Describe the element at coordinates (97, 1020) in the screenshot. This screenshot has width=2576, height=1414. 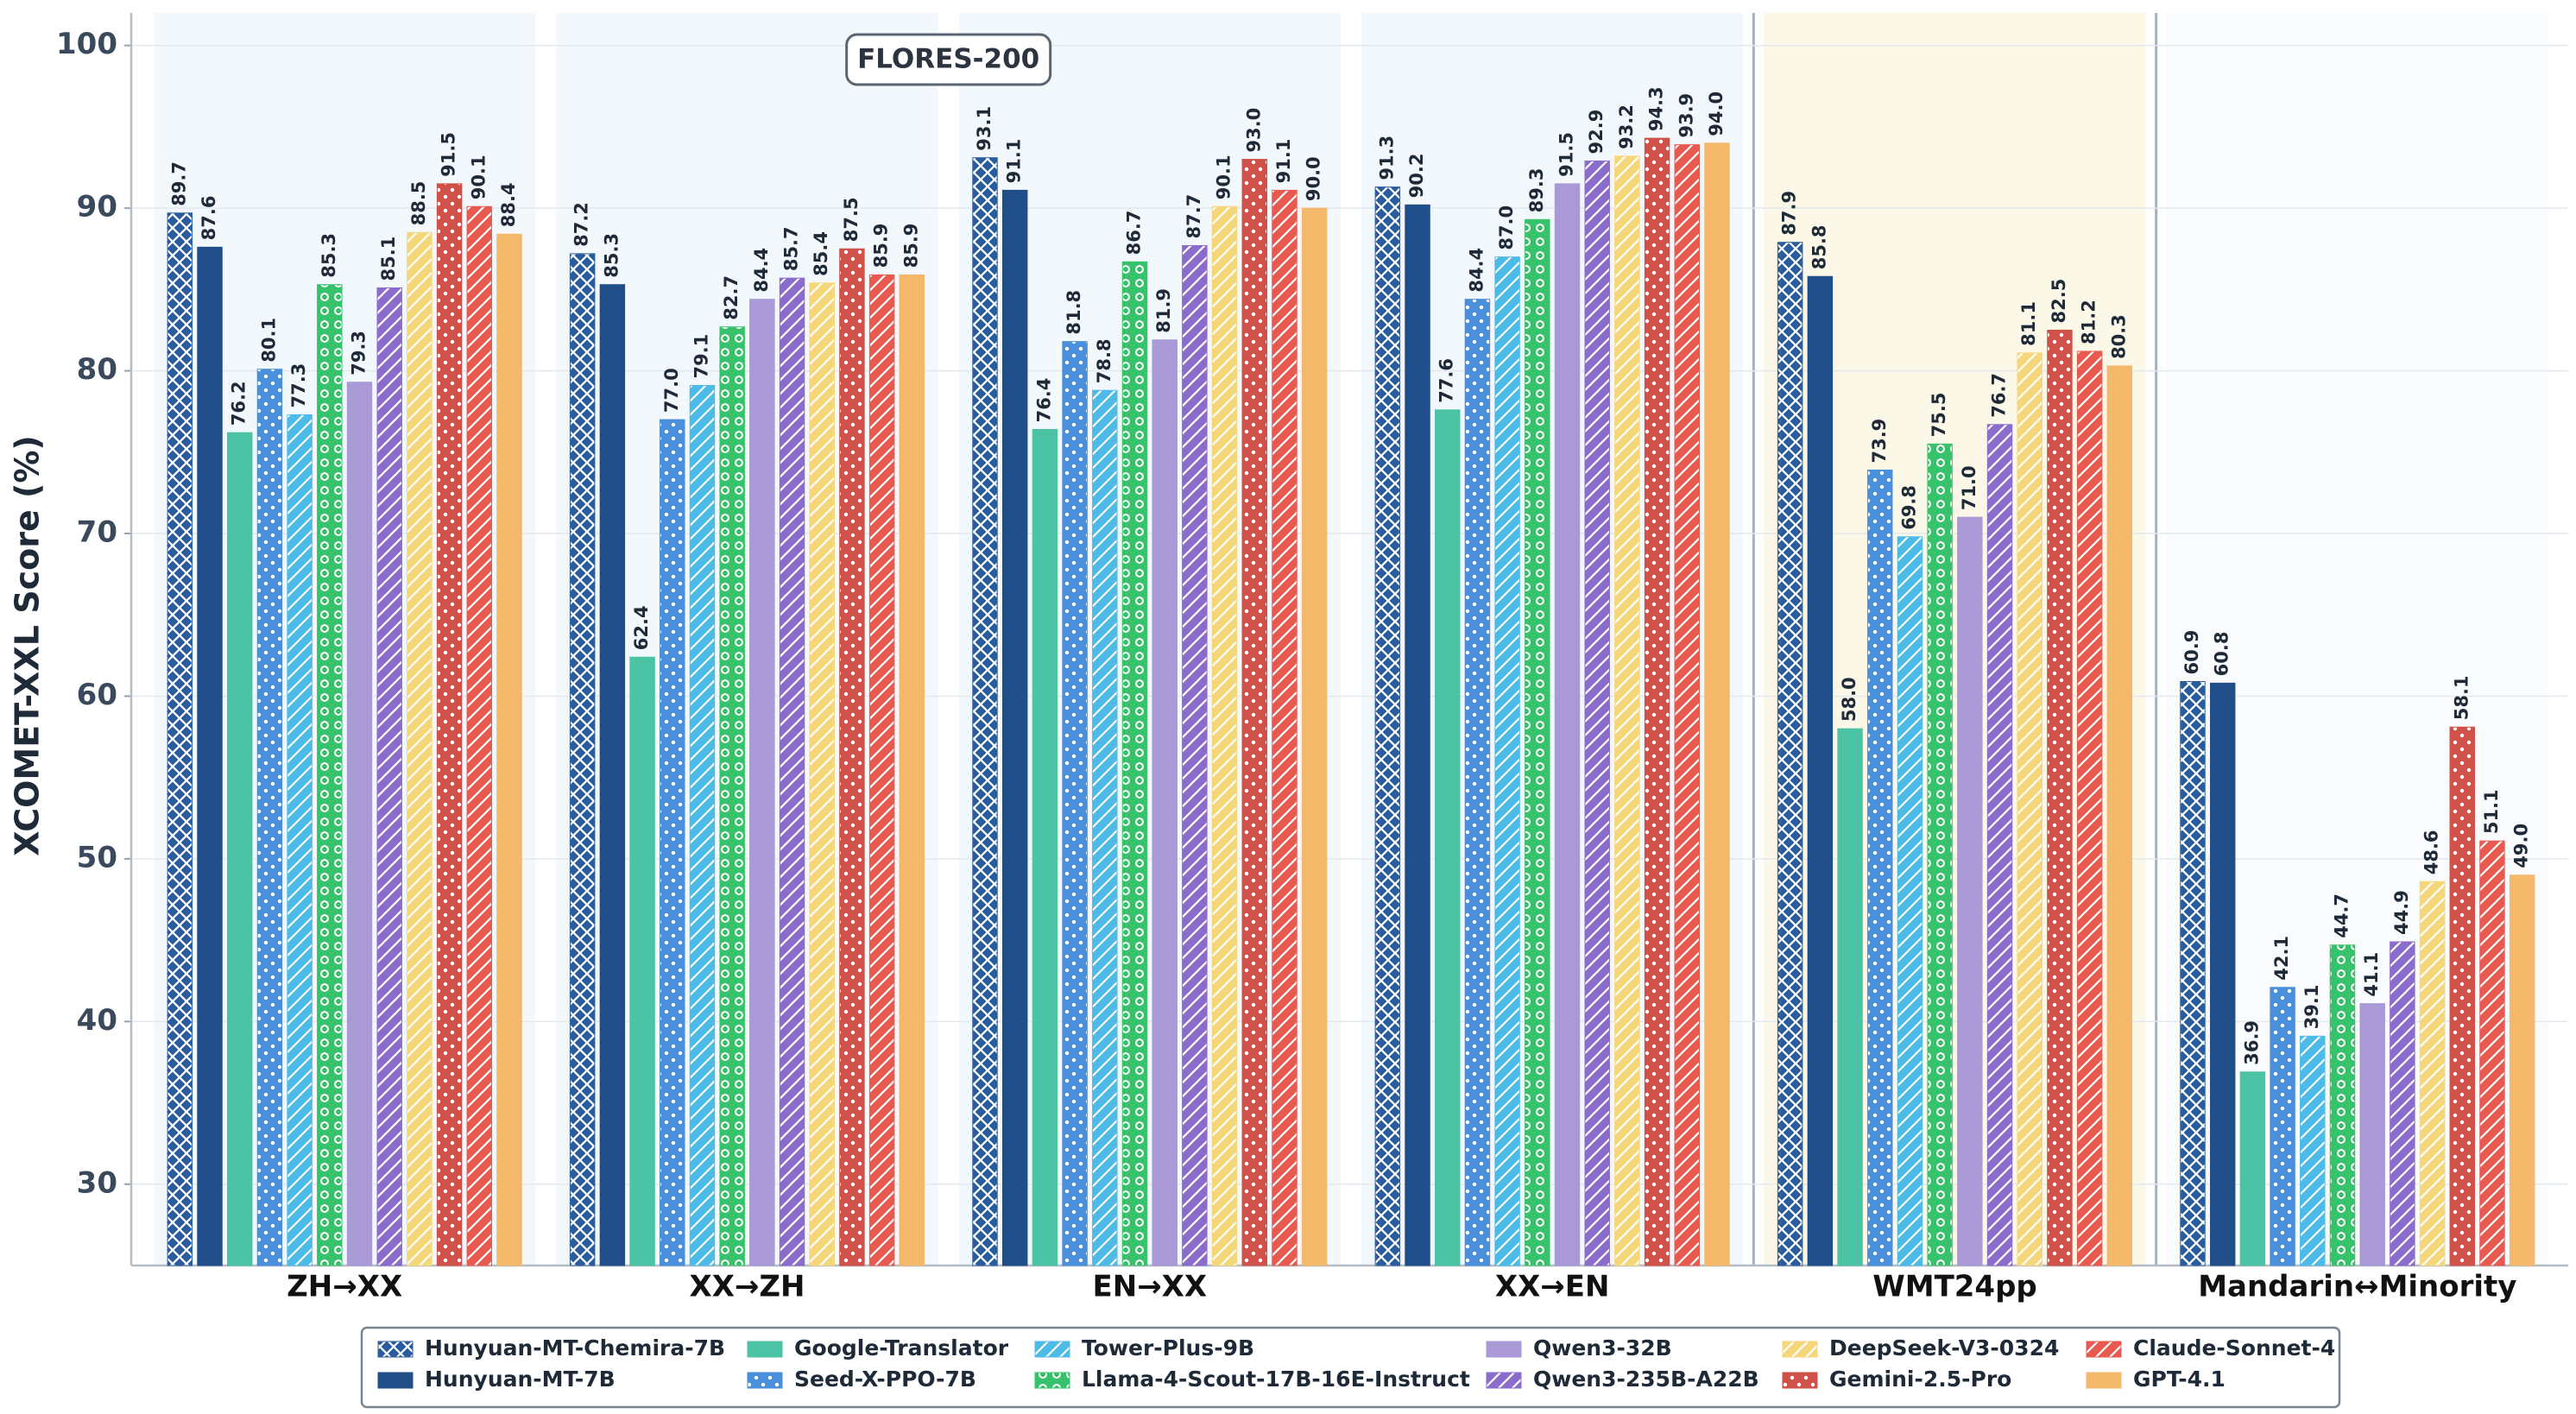
I see `y-tick-label: 40` at that location.